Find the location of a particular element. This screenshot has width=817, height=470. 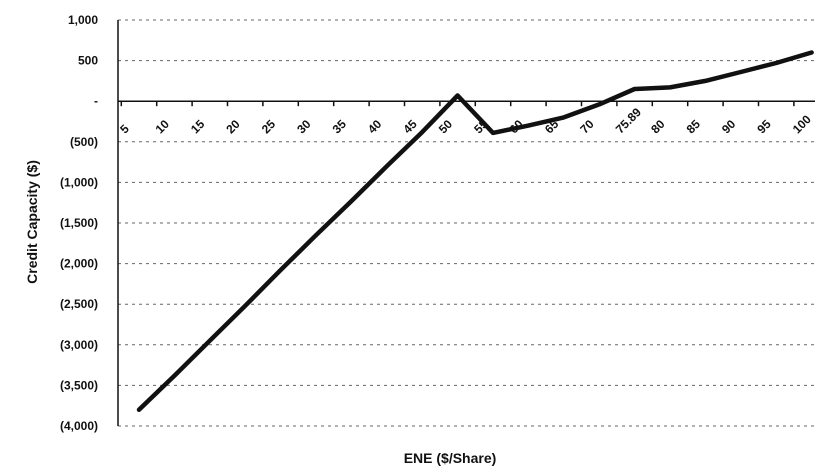

x-tick-label: 40 is located at coordinates (375, 127).